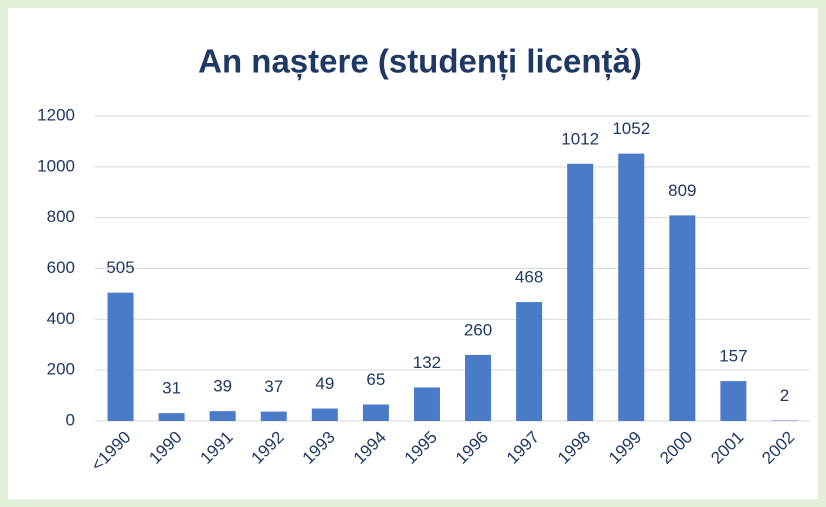 This screenshot has height=507, width=826. Describe the element at coordinates (631, 128) in the screenshot. I see `data-label: 1052` at that location.